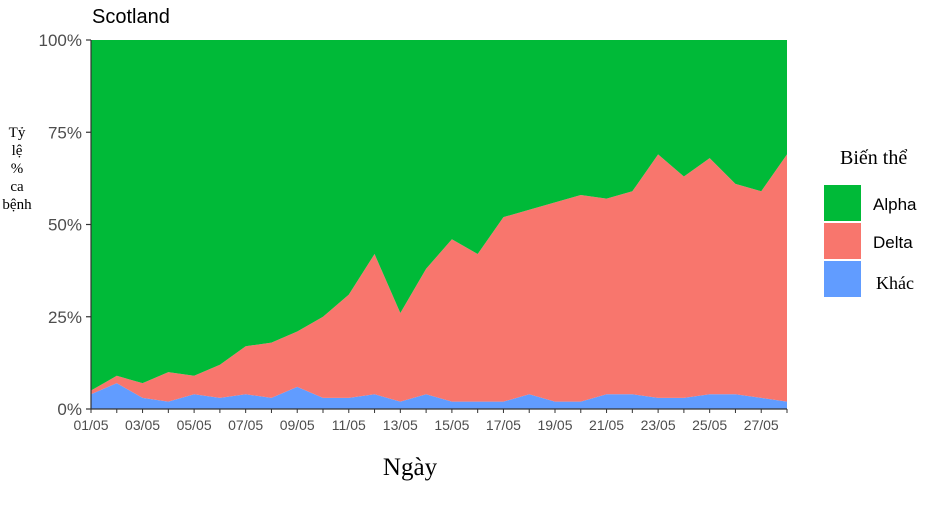 The height and width of the screenshot is (521, 931). What do you see at coordinates (400, 425) in the screenshot?
I see `x-tick-label: 13/05` at bounding box center [400, 425].